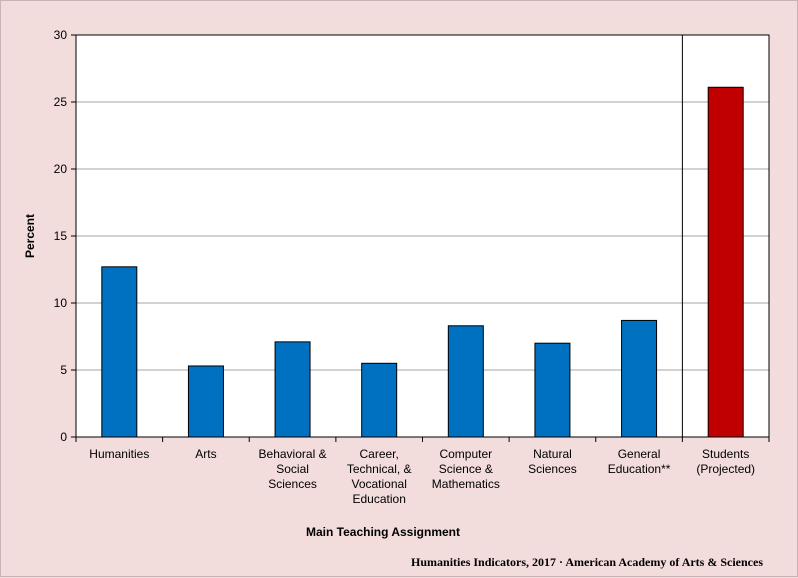 The height and width of the screenshot is (578, 798). What do you see at coordinates (466, 469) in the screenshot?
I see `x-category-label: Computer Science & Mathematics` at bounding box center [466, 469].